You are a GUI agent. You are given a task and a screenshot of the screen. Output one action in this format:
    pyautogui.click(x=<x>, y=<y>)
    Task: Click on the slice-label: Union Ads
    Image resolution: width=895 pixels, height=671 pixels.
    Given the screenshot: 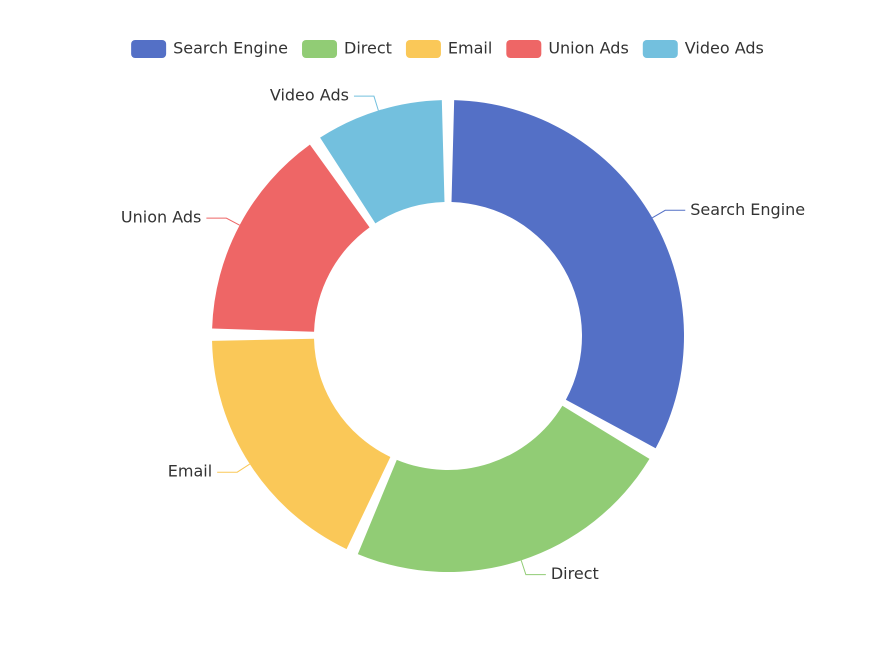 What is the action you would take?
    pyautogui.click(x=161, y=217)
    